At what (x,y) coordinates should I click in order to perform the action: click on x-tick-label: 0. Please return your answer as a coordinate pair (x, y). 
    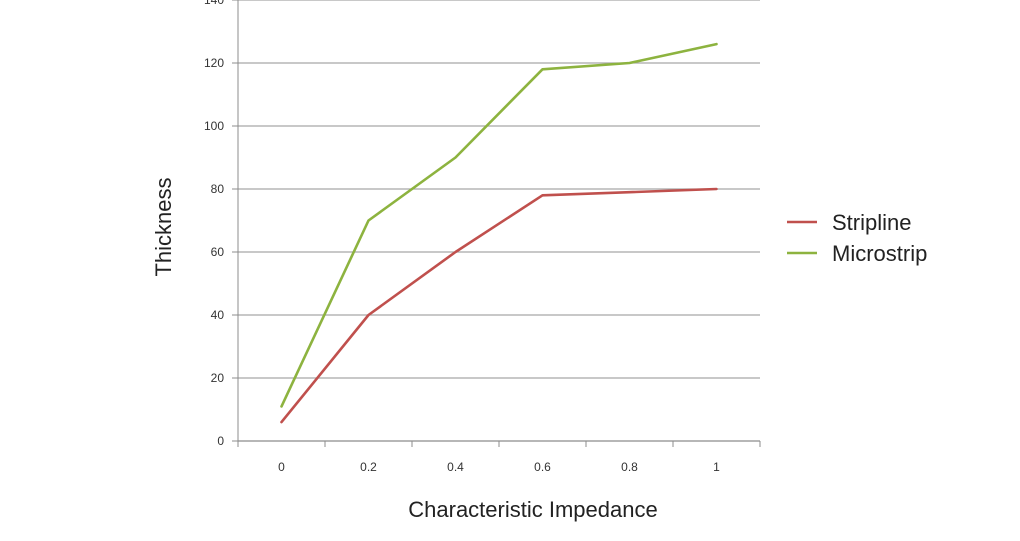
    Looking at the image, I should click on (281, 467).